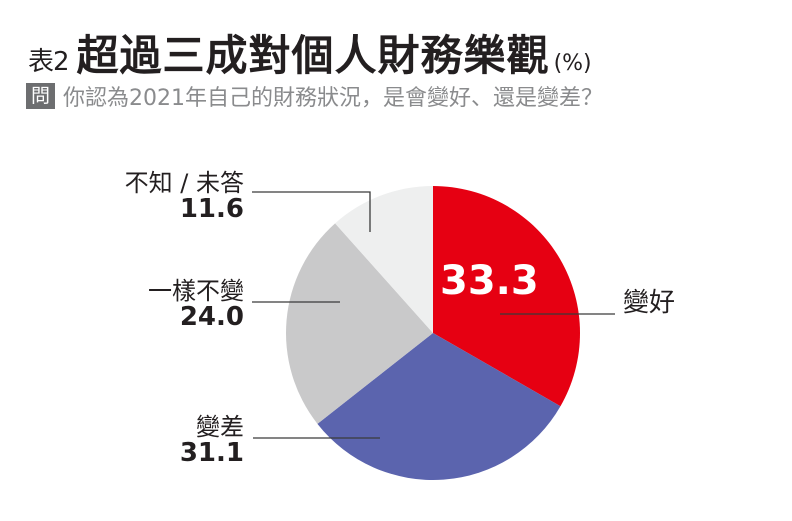 The width and height of the screenshot is (792, 521). I want to click on label-same: 一樣不變 24.0, so click(196, 304).